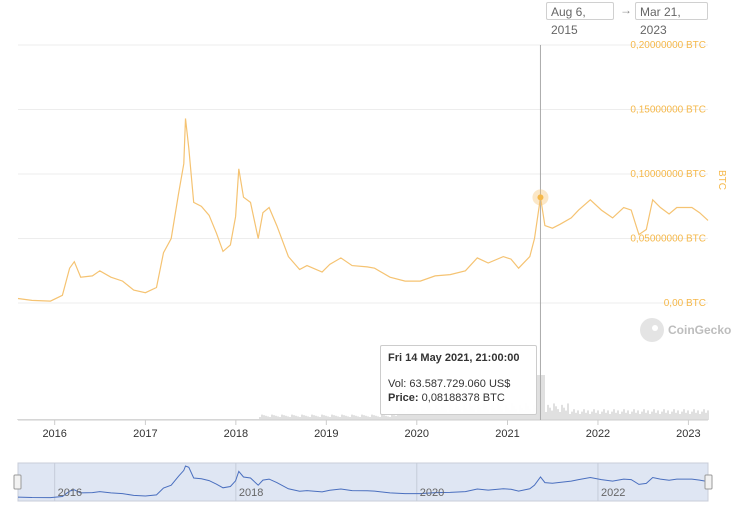 The height and width of the screenshot is (527, 748). What do you see at coordinates (721, 180) in the screenshot?
I see `y-axis-label: BTC` at bounding box center [721, 180].